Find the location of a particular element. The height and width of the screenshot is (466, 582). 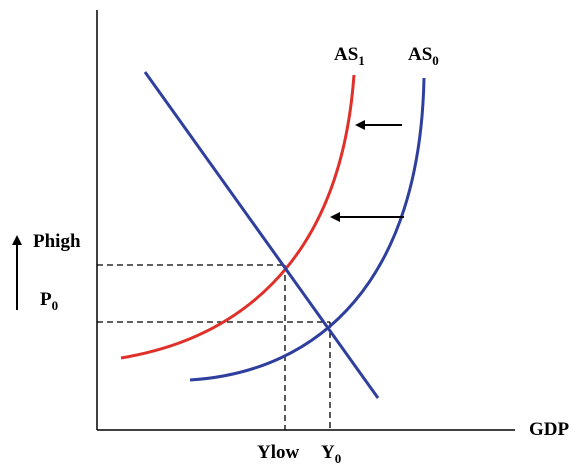

p0-label: P0 is located at coordinates (49, 301).